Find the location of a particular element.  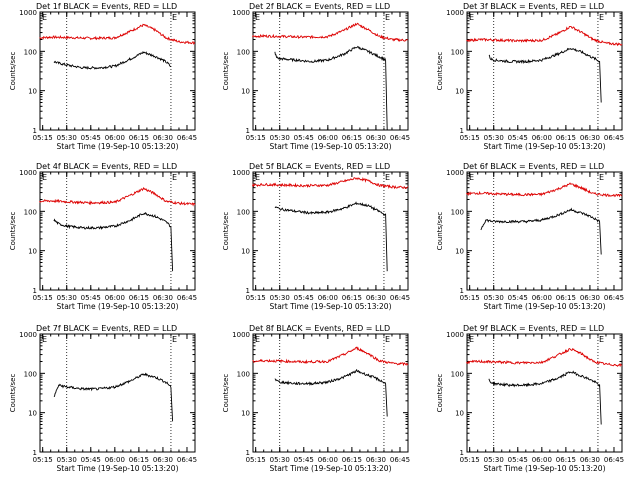

panel-title: Det 7f BLACK = Events, RED = LLD is located at coordinates (106, 328).